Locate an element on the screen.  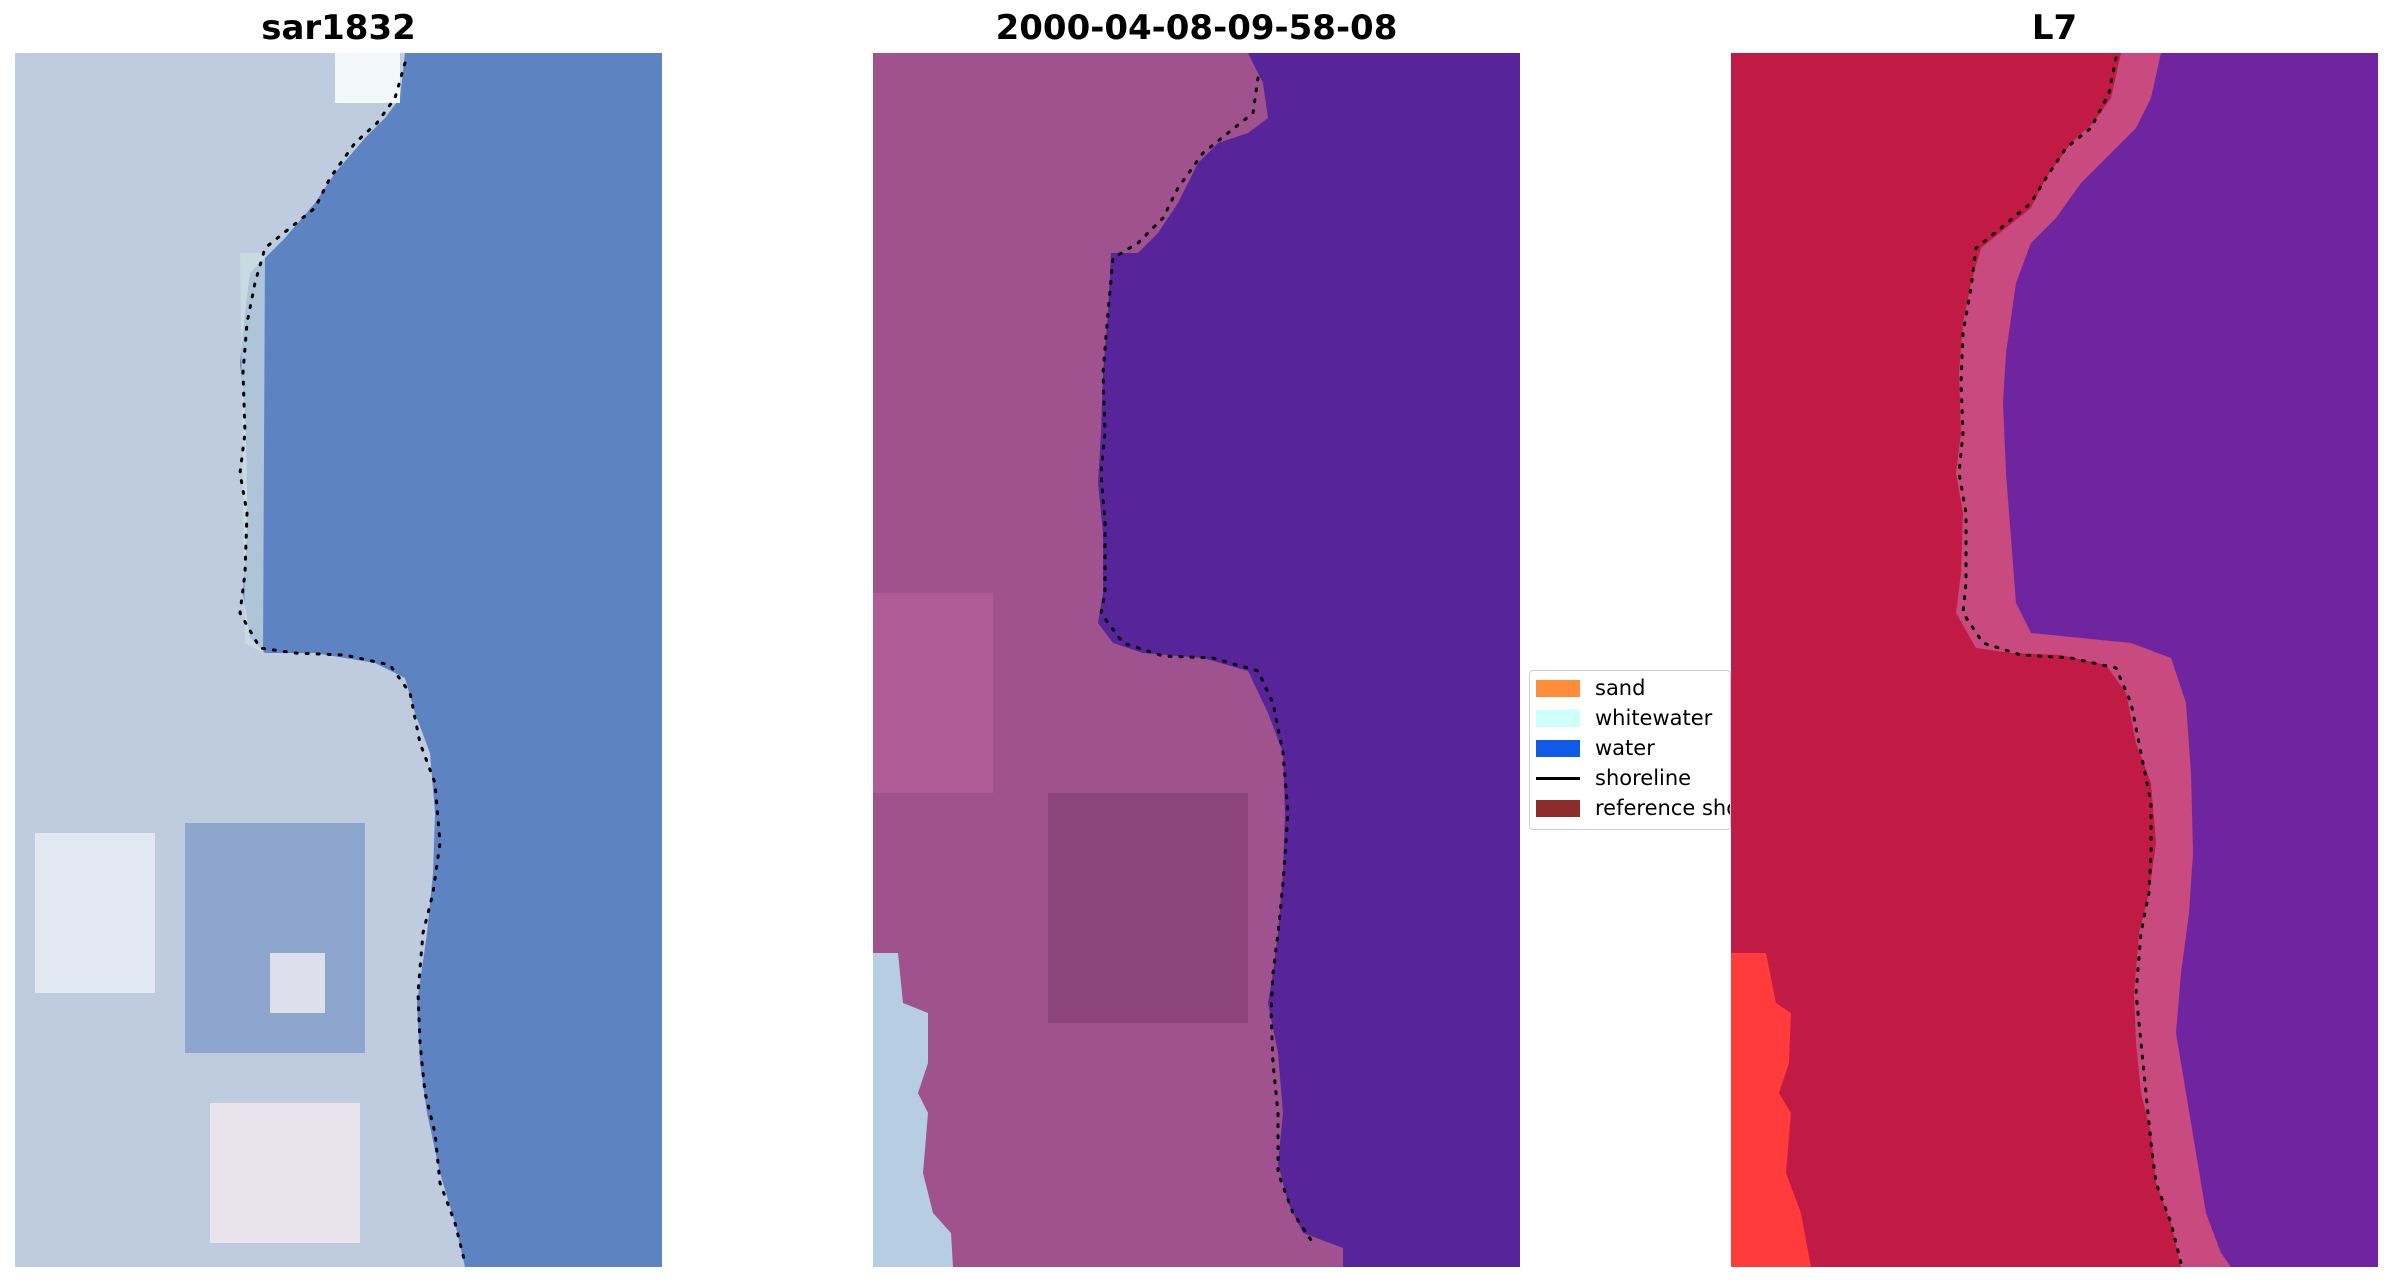
rgb-dark-pond is located at coordinates (275, 938).